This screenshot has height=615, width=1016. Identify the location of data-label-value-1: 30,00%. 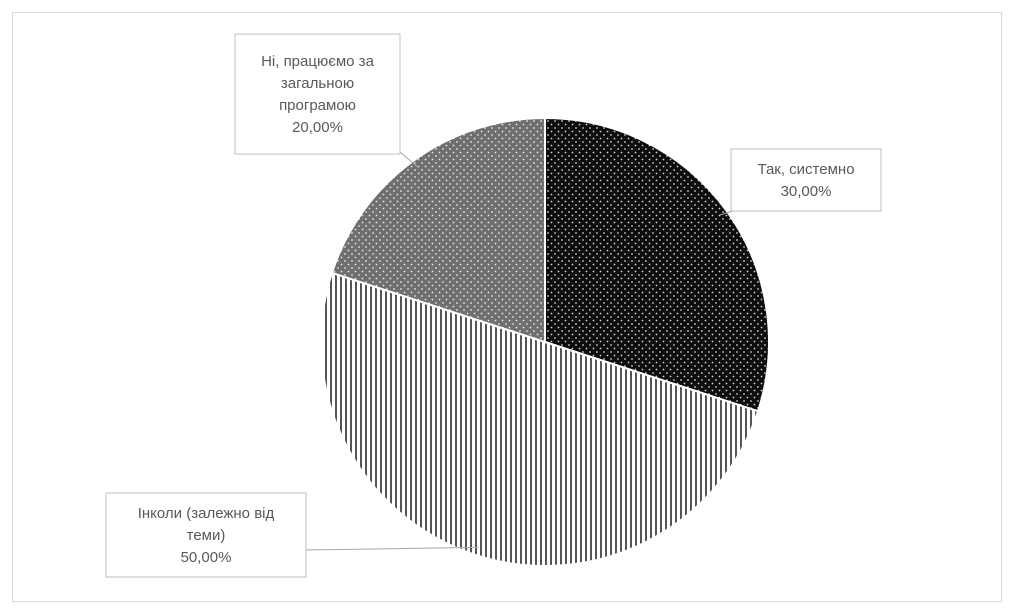
(806, 191).